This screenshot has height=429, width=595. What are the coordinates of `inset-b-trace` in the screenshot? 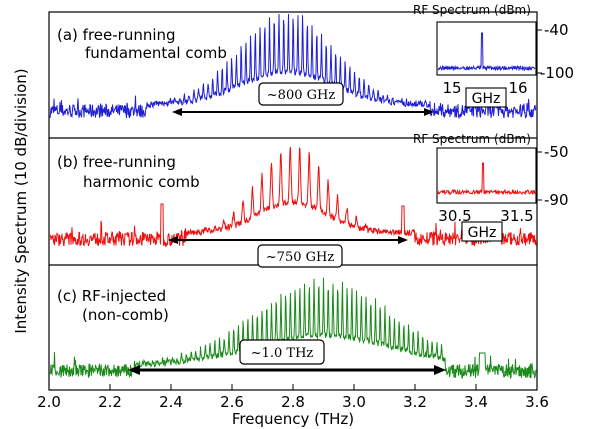 It's located at (486, 179).